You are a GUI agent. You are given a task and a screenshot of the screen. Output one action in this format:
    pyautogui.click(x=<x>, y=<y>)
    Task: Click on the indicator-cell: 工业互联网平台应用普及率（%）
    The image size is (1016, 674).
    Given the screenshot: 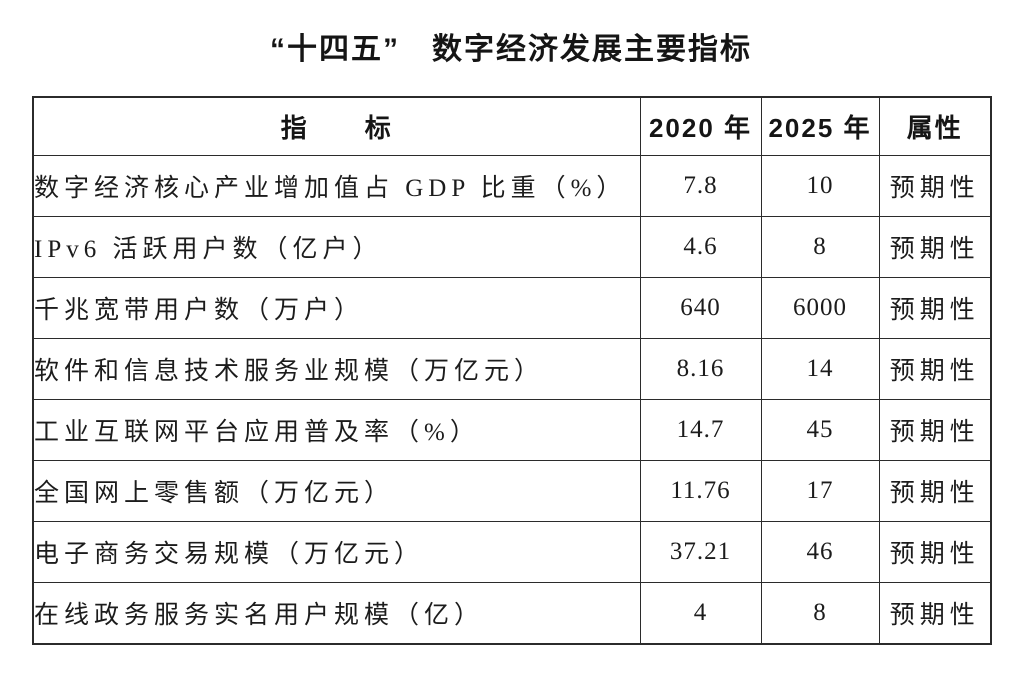 What is the action you would take?
    pyautogui.click(x=336, y=430)
    